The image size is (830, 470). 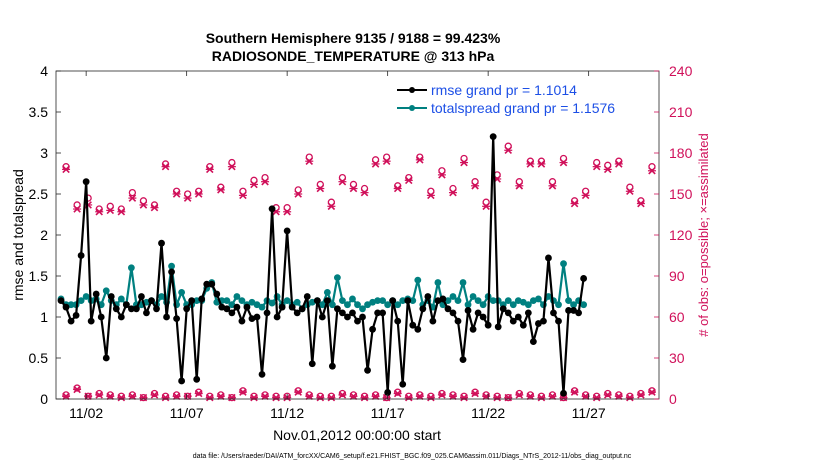 I want to click on left-y-axis: 0 0.5 1 1.5 2 2.5 3 3.5 4, so click(x=45, y=235).